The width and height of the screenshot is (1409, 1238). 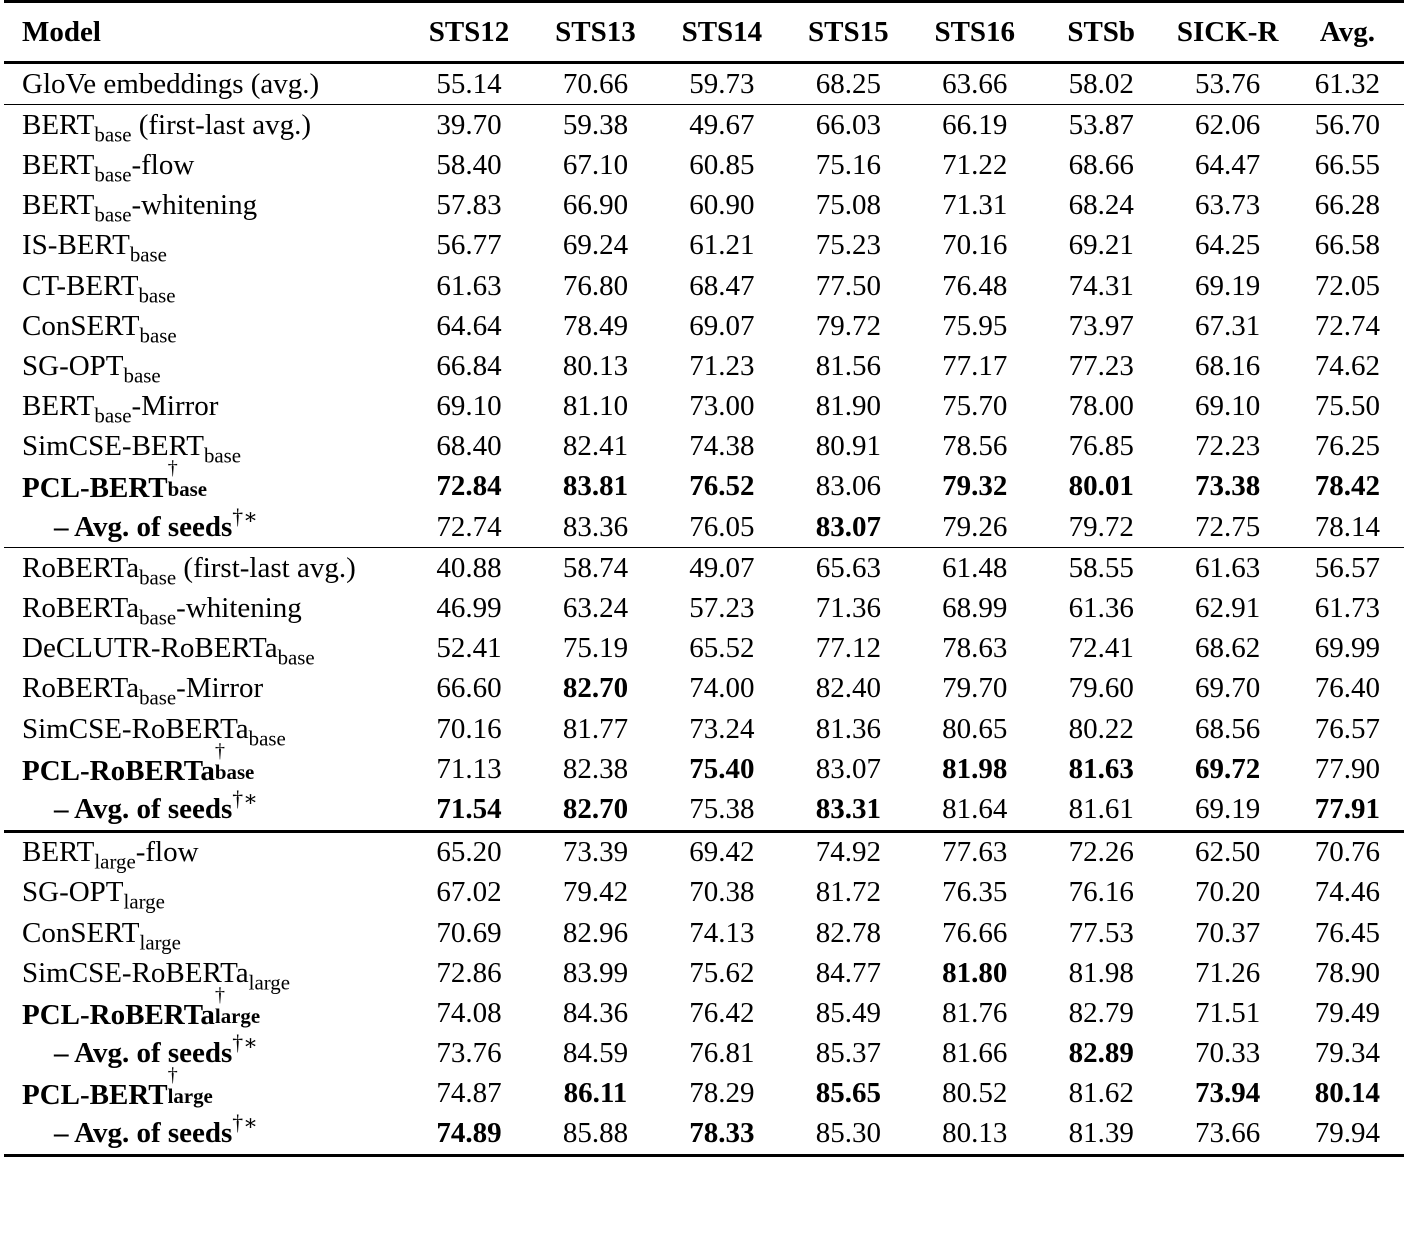 What do you see at coordinates (975, 648) in the screenshot?
I see `score-cell: 78.63` at bounding box center [975, 648].